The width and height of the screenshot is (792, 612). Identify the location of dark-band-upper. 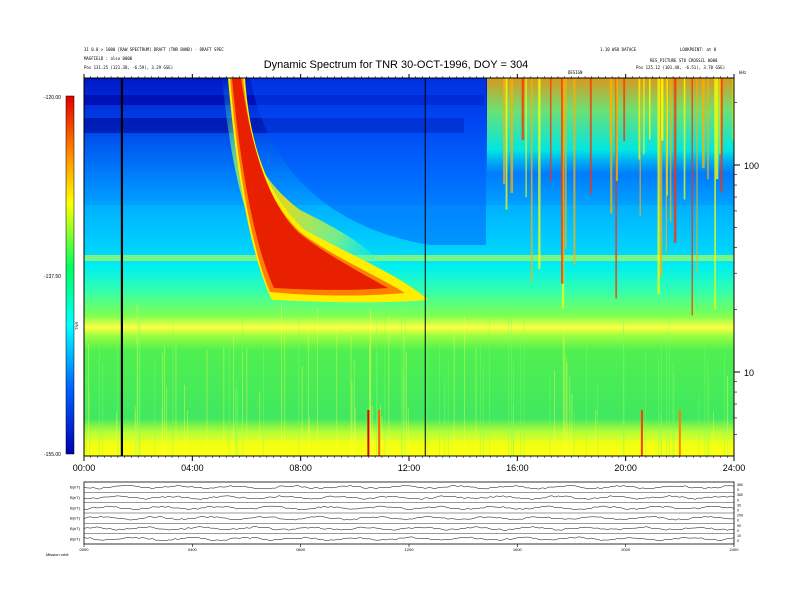
(284, 100).